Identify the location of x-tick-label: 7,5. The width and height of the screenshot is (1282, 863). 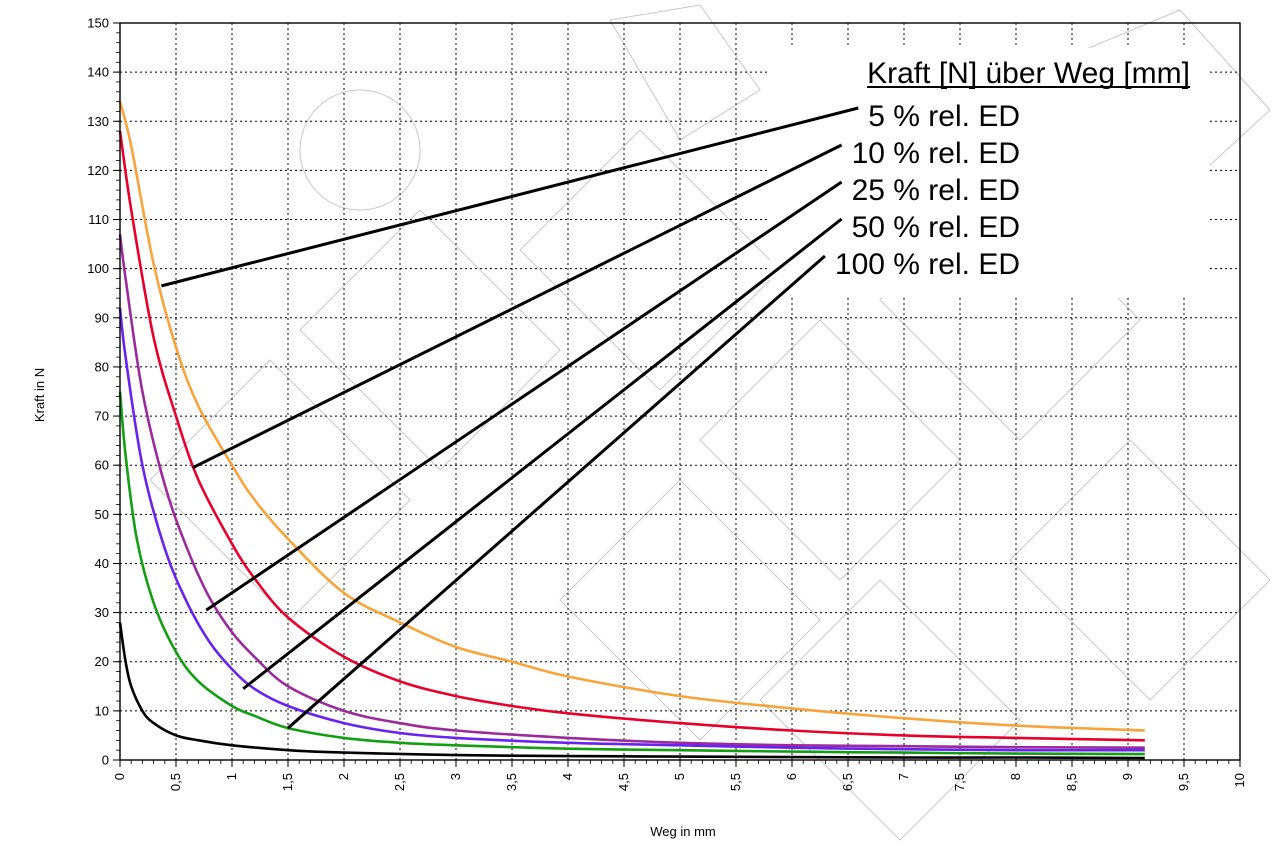
(959, 782).